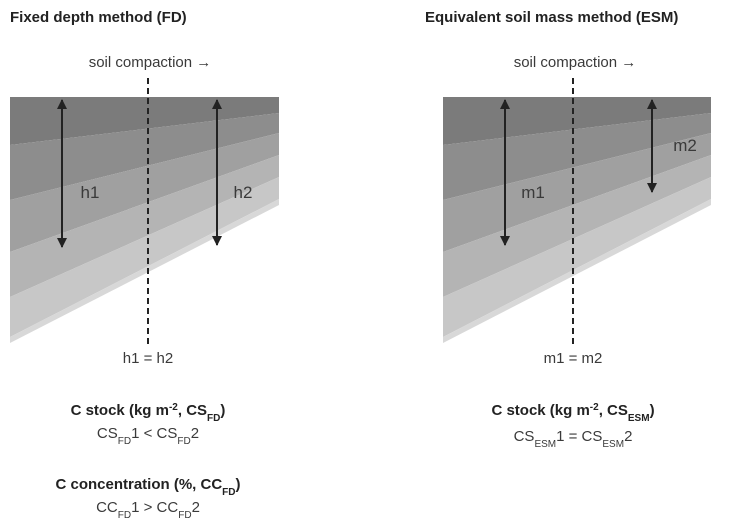 This screenshot has height=523, width=732. Describe the element at coordinates (243, 192) in the screenshot. I see `arrow-label: h2` at that location.